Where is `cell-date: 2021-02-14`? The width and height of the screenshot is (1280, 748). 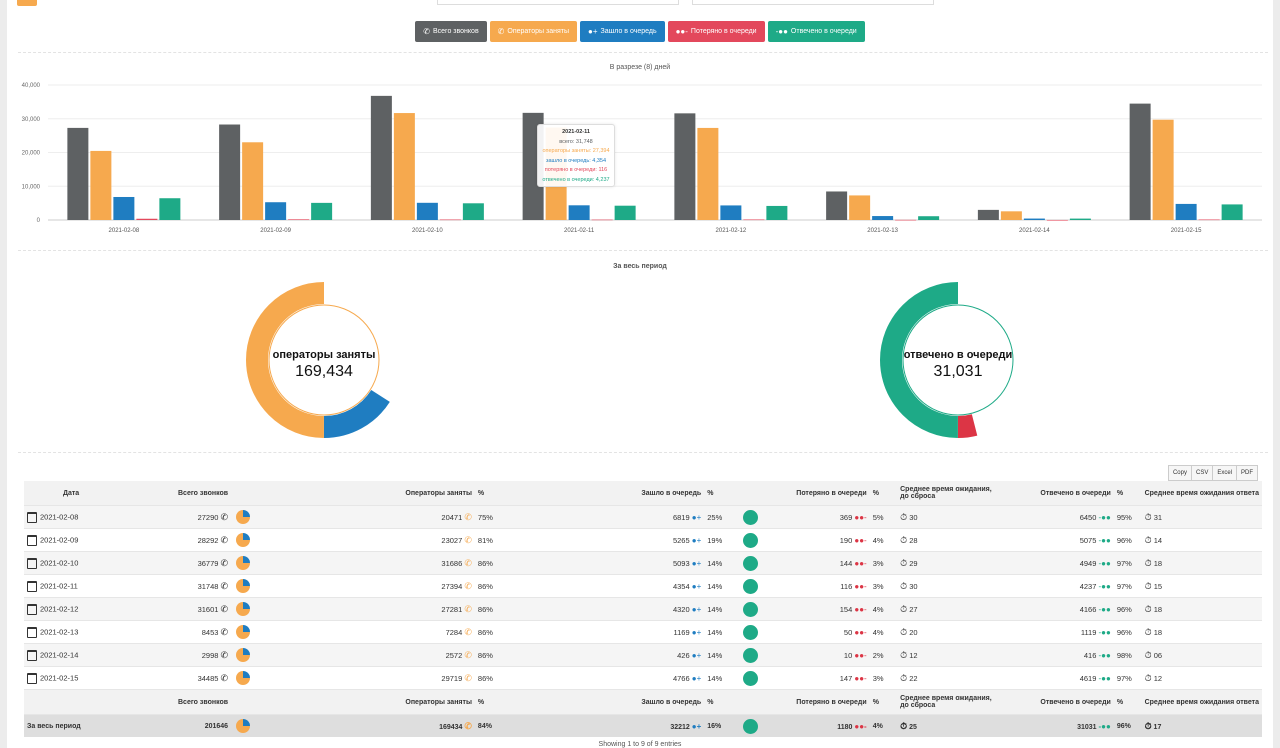
cell-date: 2021-02-14 is located at coordinates (59, 654).